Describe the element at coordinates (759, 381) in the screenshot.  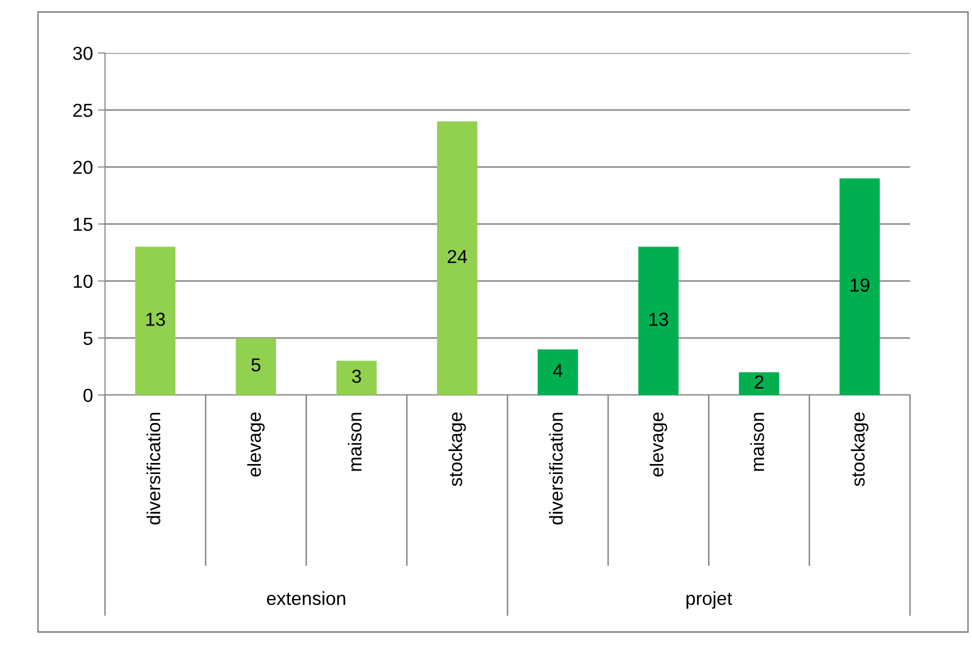
I see `data-label: 2` at that location.